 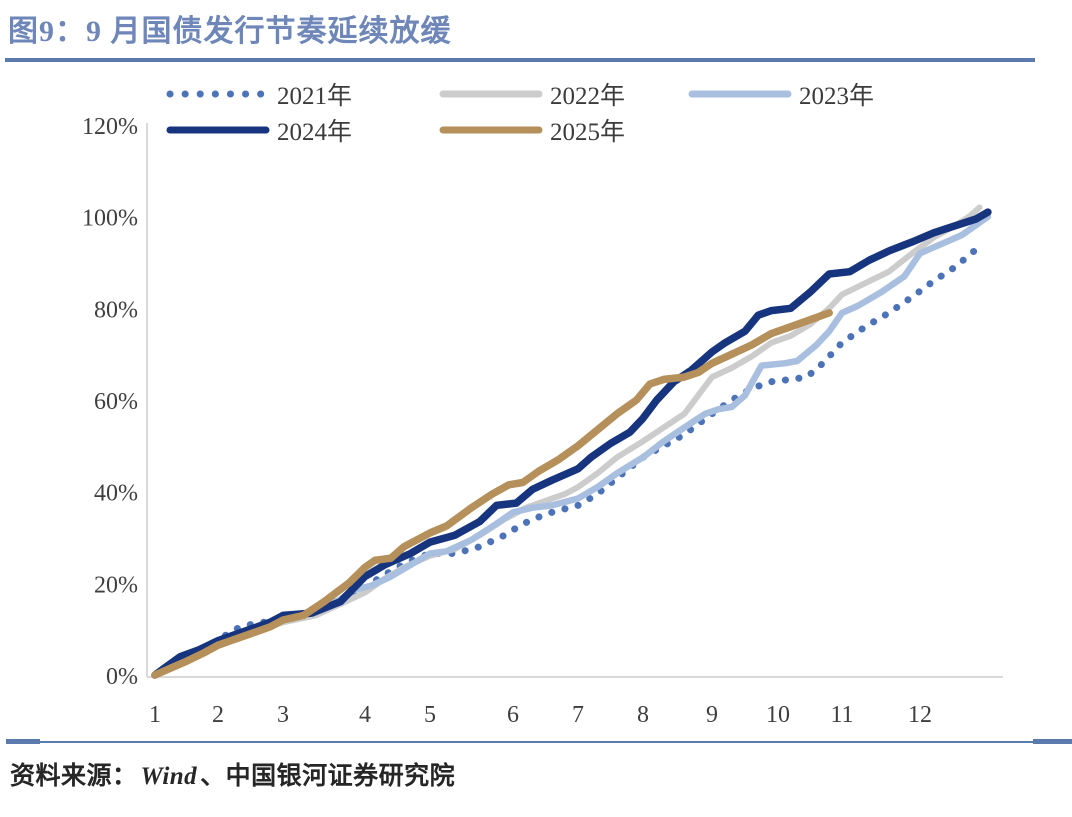 What do you see at coordinates (740, 94) in the screenshot?
I see `legend-marker-2023年` at bounding box center [740, 94].